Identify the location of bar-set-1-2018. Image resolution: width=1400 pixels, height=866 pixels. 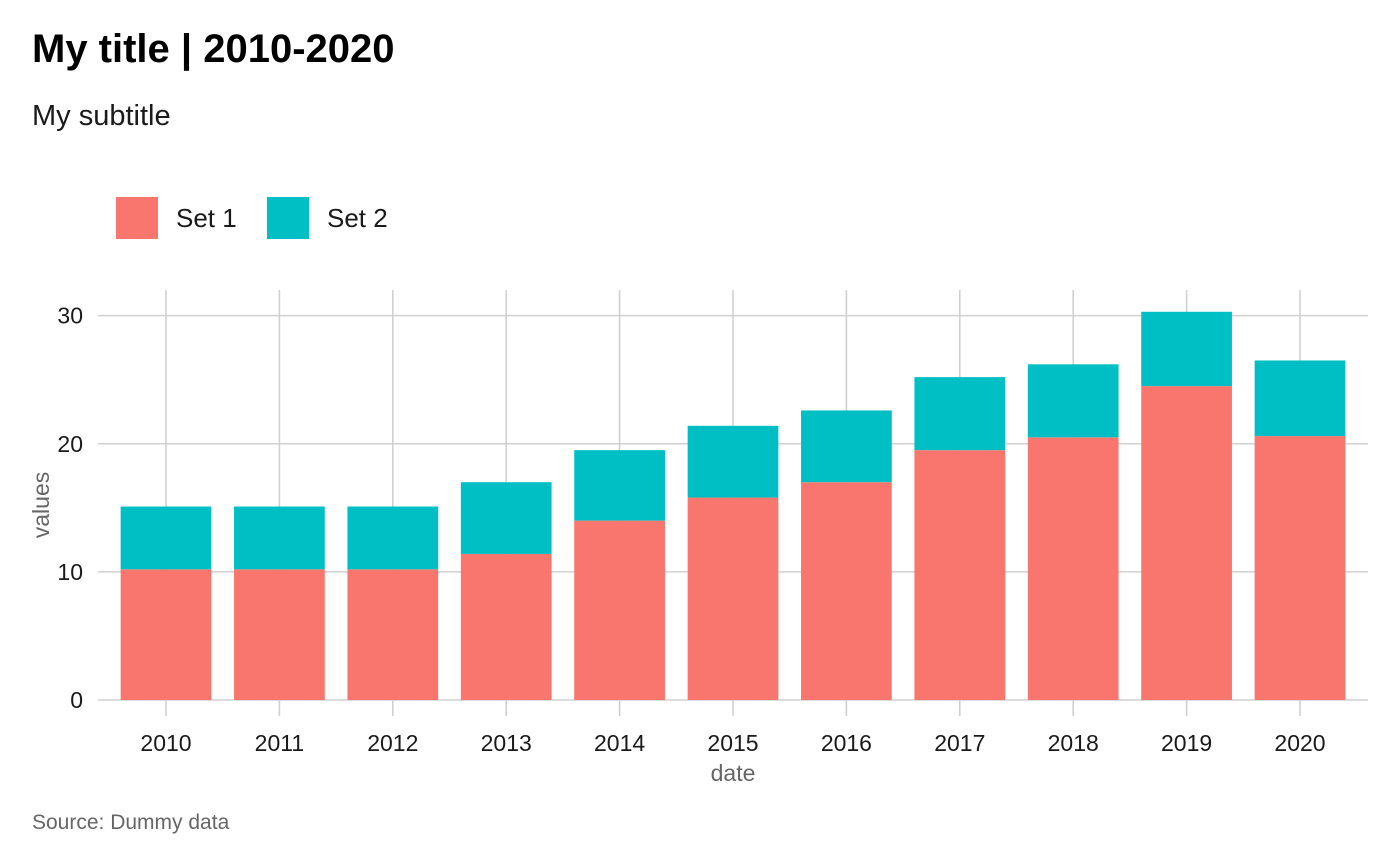
(1073, 568).